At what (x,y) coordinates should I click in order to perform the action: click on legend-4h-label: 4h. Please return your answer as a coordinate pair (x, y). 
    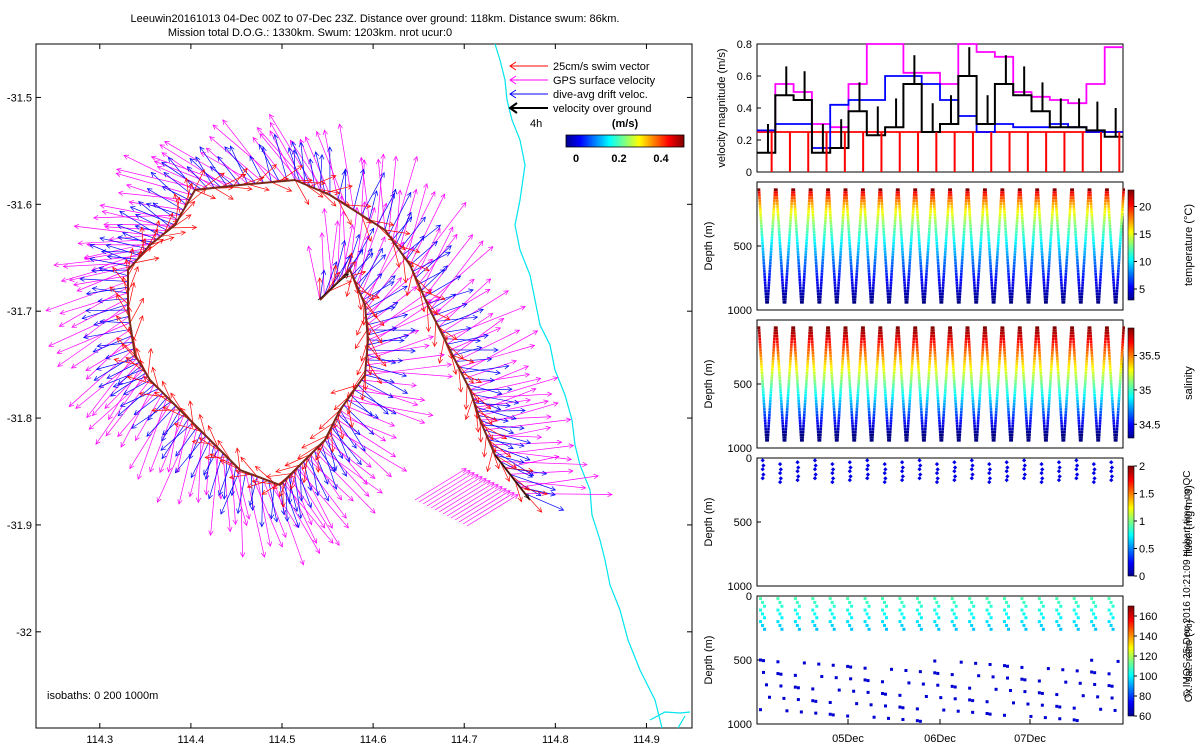
    Looking at the image, I should click on (536, 124).